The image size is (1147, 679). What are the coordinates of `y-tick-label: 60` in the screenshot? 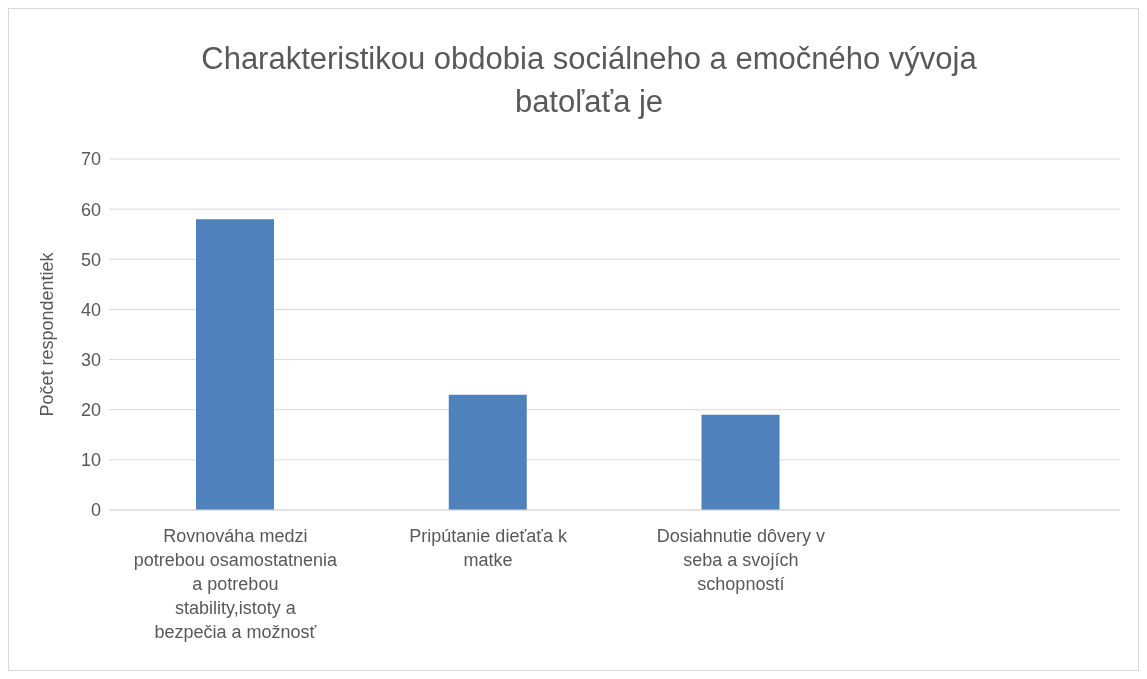 It's located at (90, 209).